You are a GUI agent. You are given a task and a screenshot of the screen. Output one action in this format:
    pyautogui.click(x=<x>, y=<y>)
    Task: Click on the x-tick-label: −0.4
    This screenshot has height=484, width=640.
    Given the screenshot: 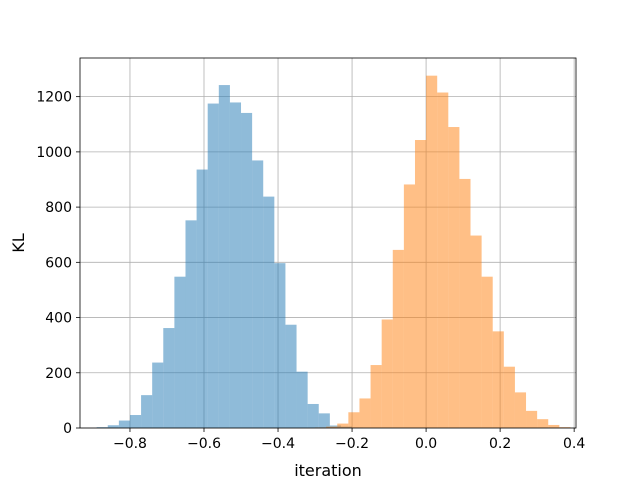 What is the action you would take?
    pyautogui.click(x=278, y=444)
    